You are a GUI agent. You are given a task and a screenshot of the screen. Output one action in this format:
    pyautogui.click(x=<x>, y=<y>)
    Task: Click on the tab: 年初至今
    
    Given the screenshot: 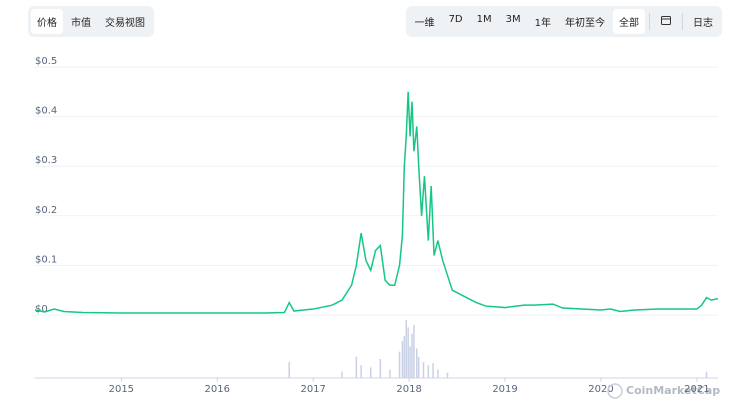 What is the action you would take?
    pyautogui.click(x=585, y=23)
    